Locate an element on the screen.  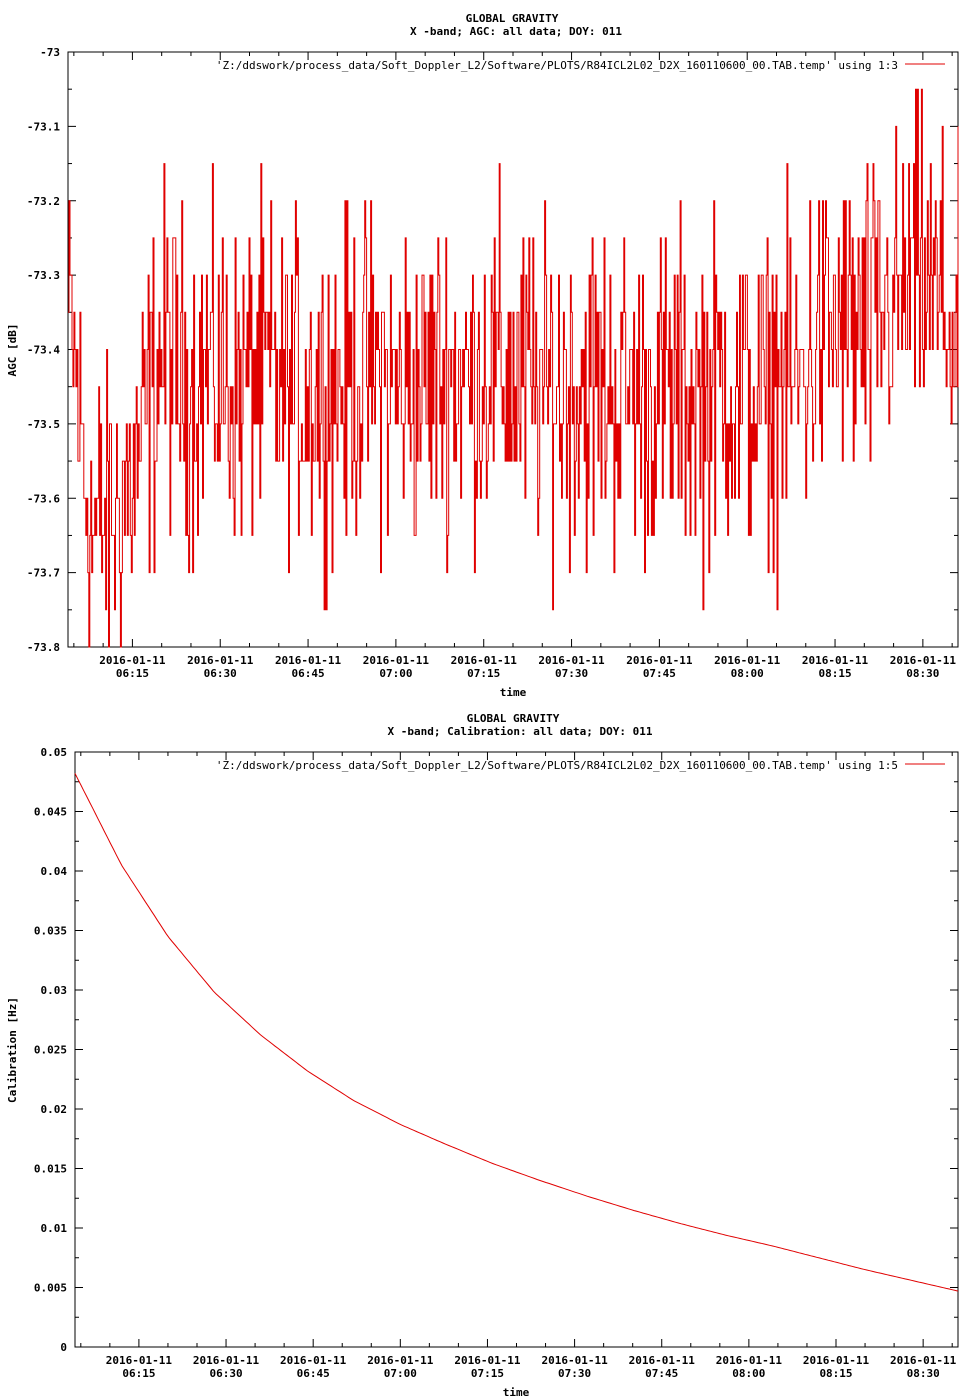
calibration-y-tick-label: 0.04 is located at coordinates (54, 871).